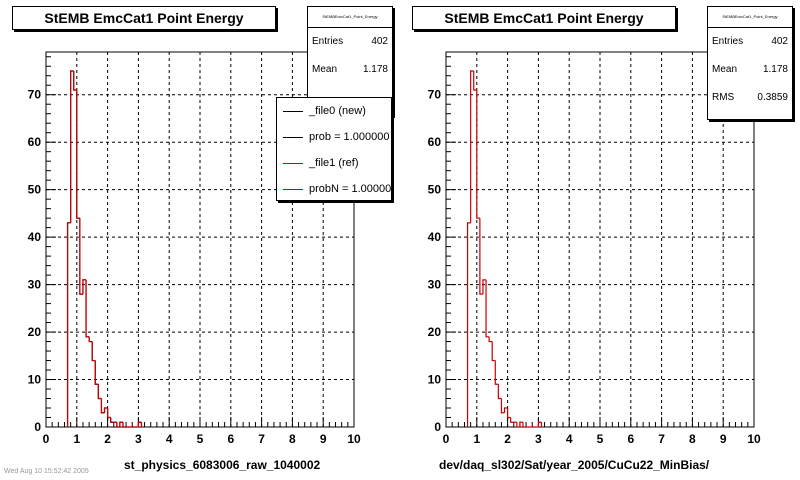 The image size is (800, 480). I want to click on left-y-tick-label-1: 10, so click(35, 380).